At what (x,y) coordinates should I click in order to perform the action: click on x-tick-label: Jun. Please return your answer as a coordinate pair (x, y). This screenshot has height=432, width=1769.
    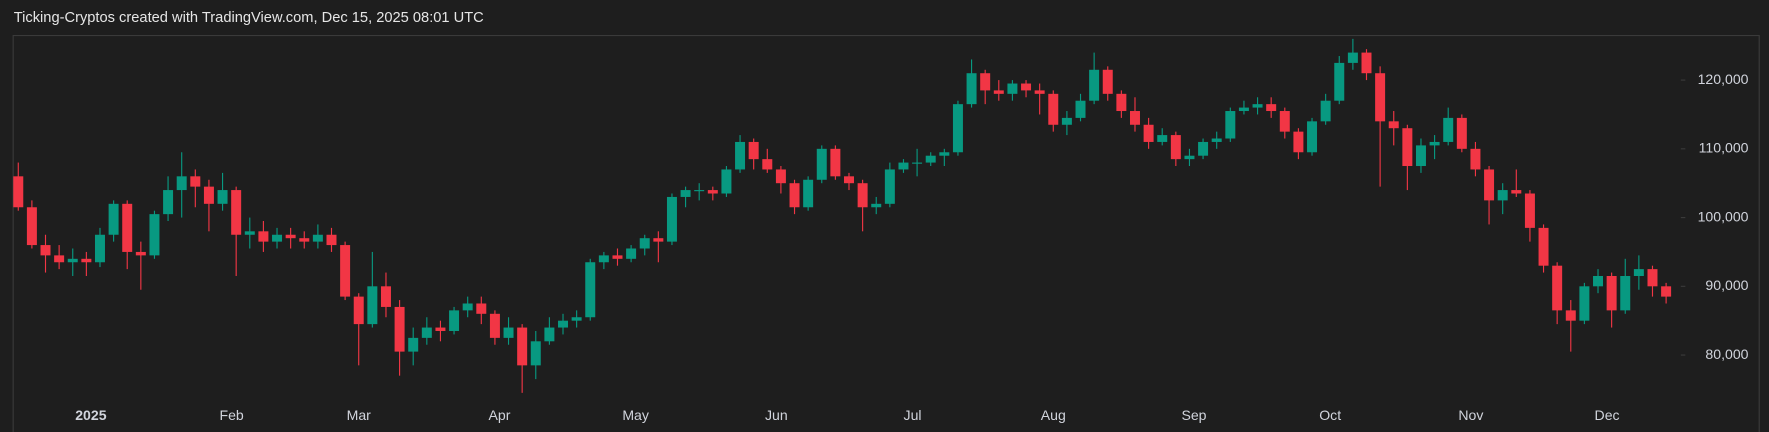
    Looking at the image, I should click on (776, 415).